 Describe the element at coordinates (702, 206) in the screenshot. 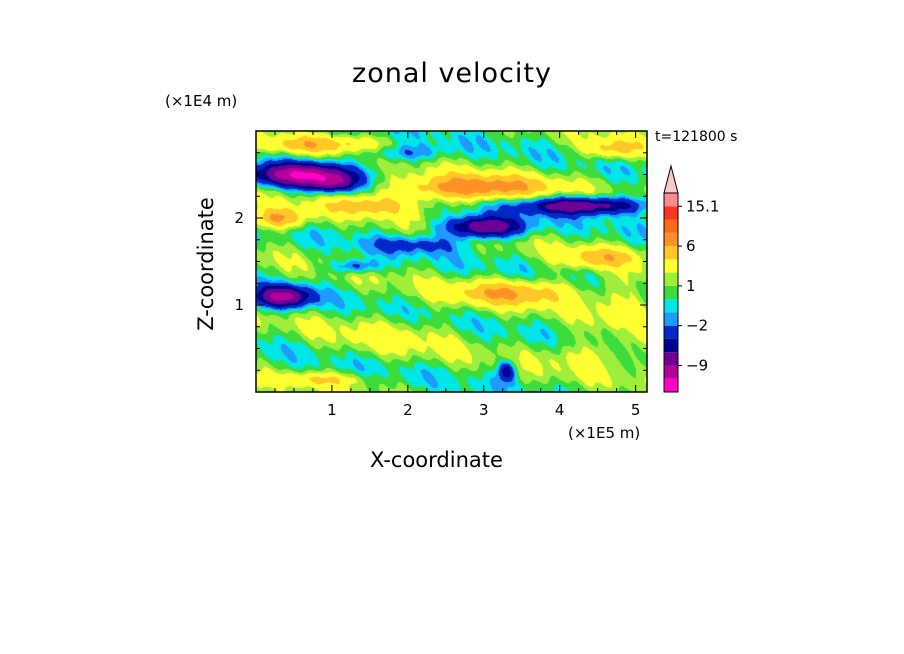

I see `colorbar-label: 15.1` at that location.